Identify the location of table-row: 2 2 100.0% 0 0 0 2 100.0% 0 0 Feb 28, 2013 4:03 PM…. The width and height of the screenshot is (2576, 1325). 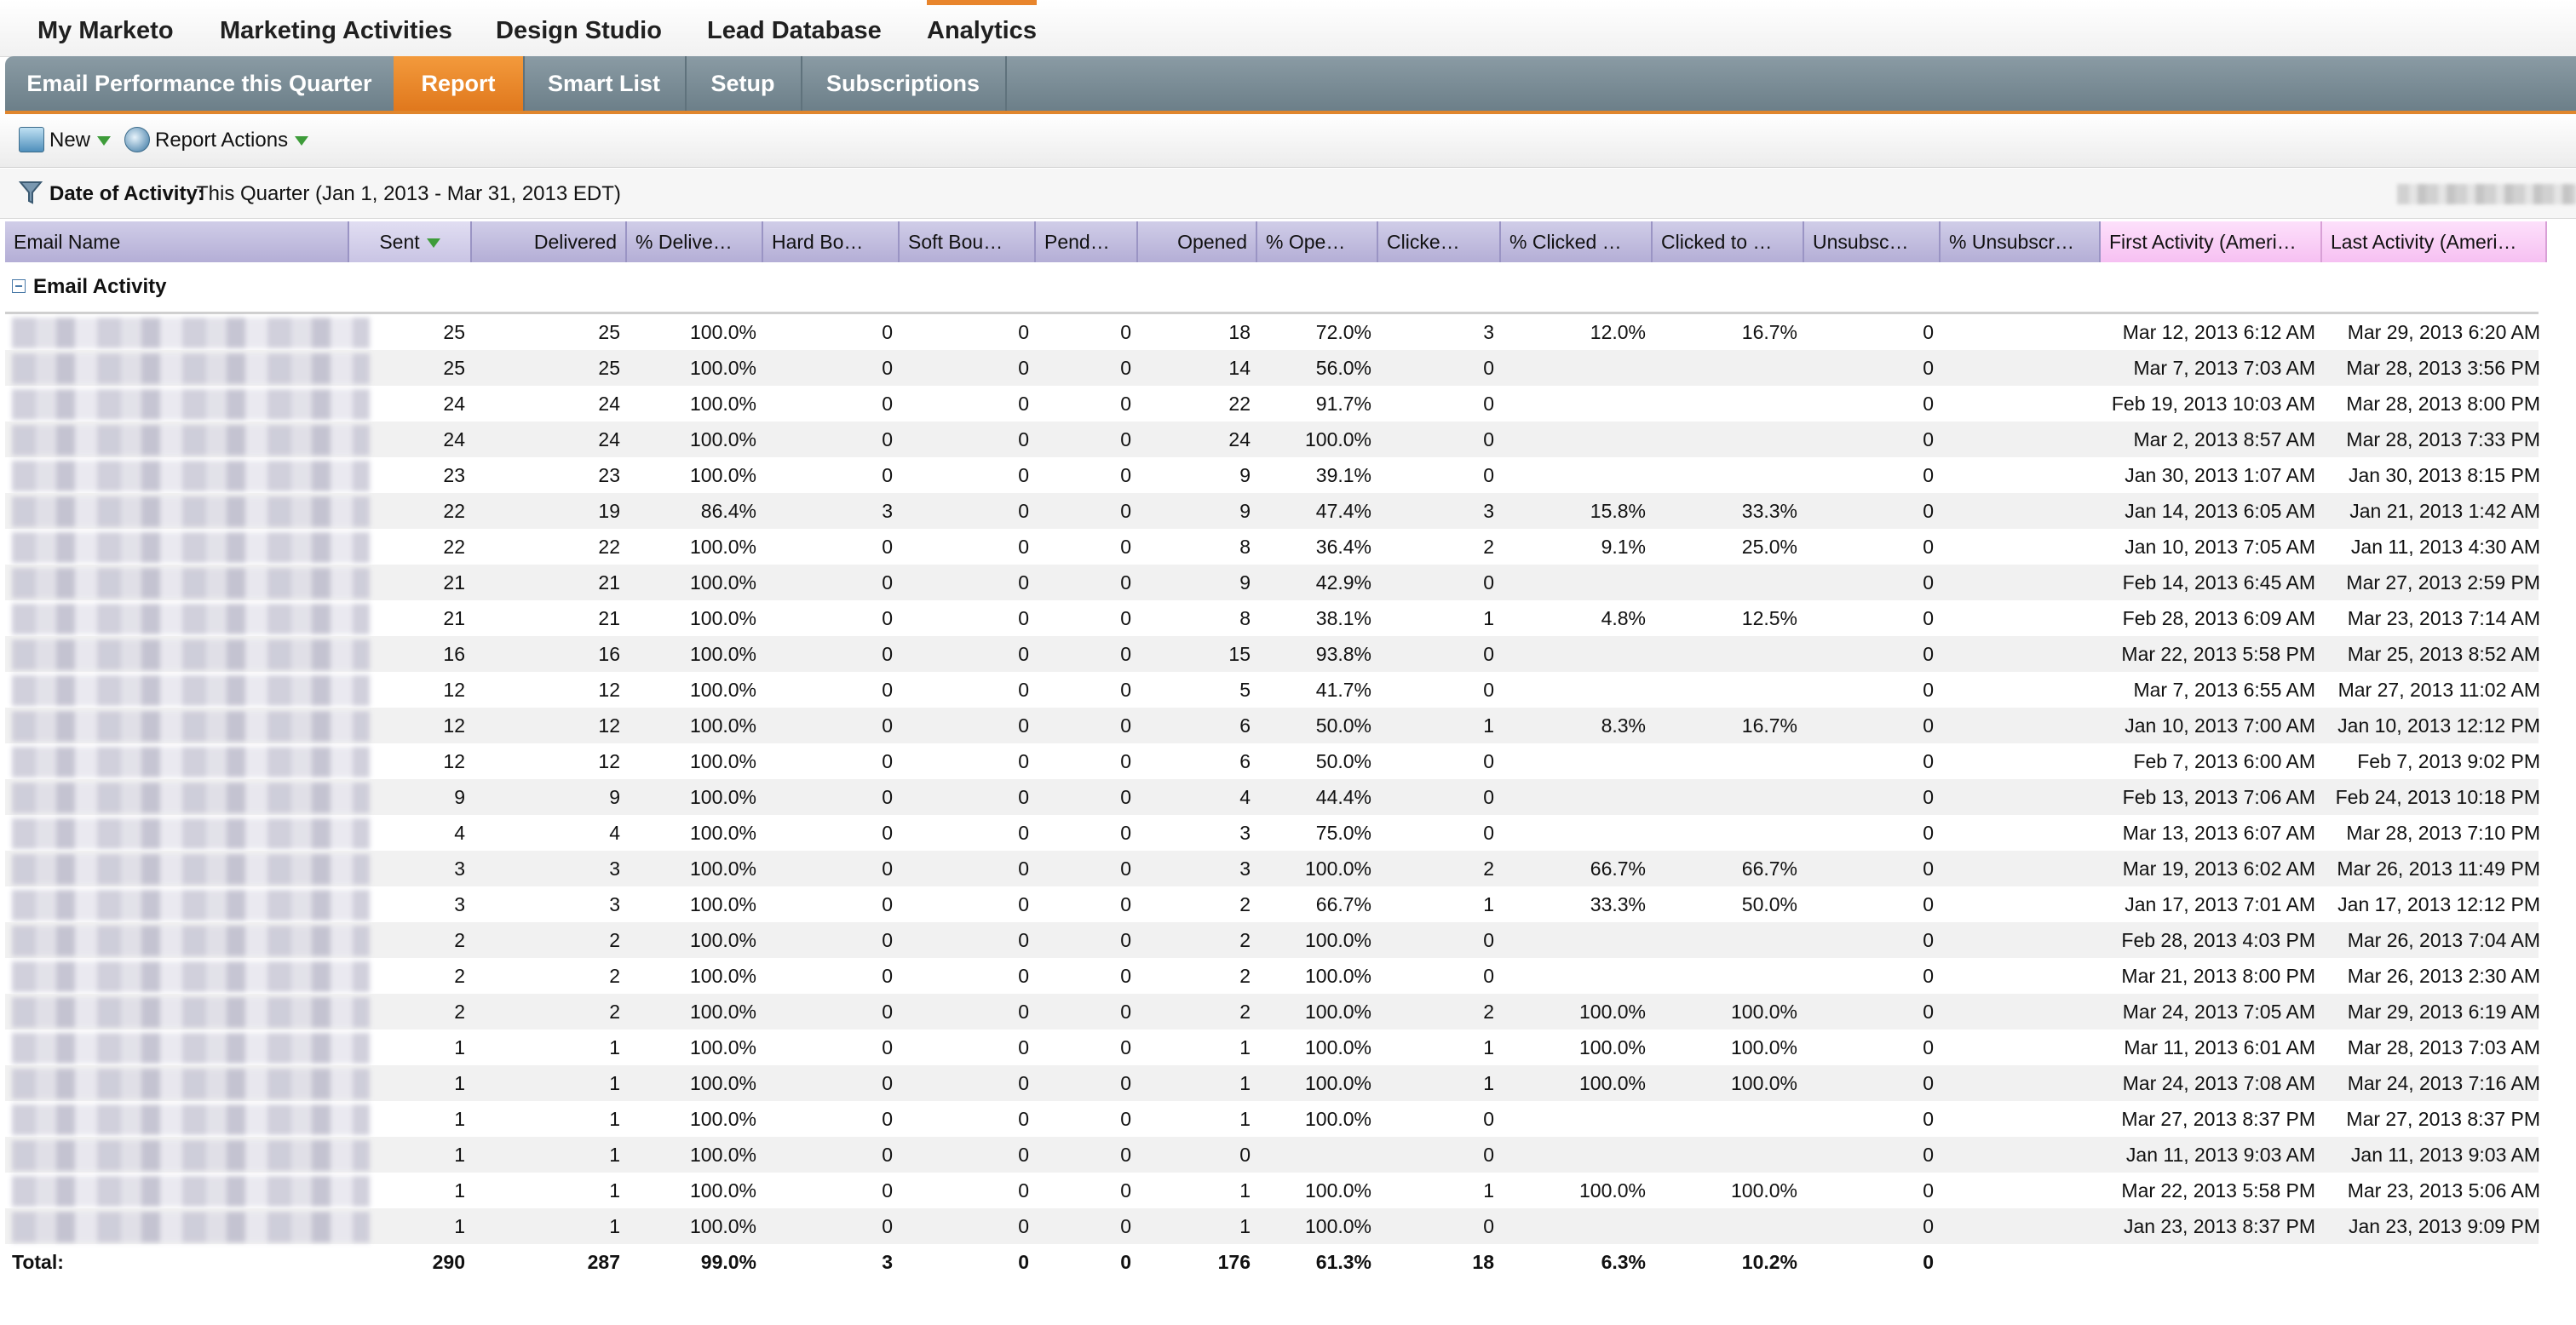
(1272, 940).